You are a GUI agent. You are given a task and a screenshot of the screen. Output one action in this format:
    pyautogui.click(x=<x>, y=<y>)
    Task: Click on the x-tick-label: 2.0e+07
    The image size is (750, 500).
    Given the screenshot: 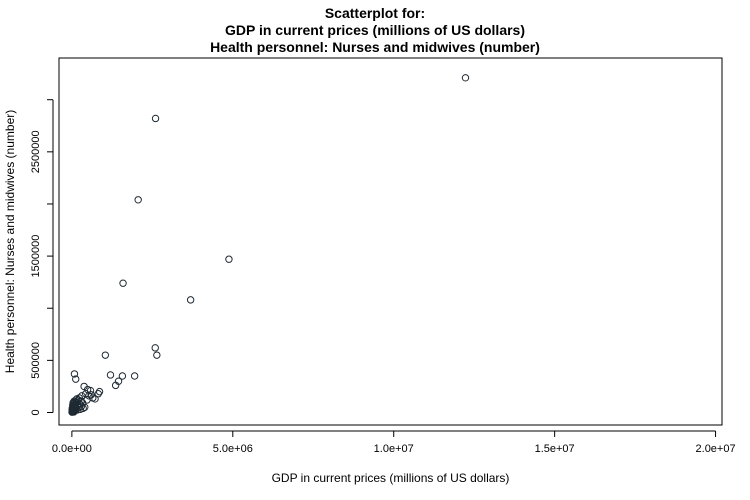 What is the action you would take?
    pyautogui.click(x=716, y=449)
    